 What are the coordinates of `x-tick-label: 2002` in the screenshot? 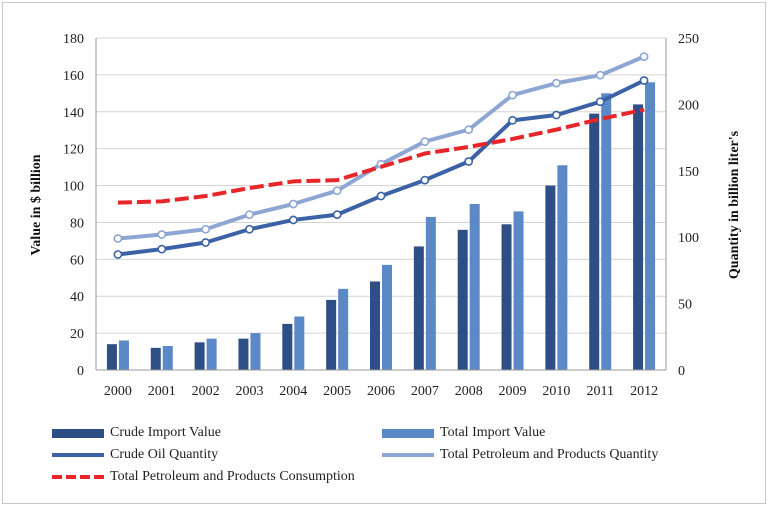 It's located at (206, 391).